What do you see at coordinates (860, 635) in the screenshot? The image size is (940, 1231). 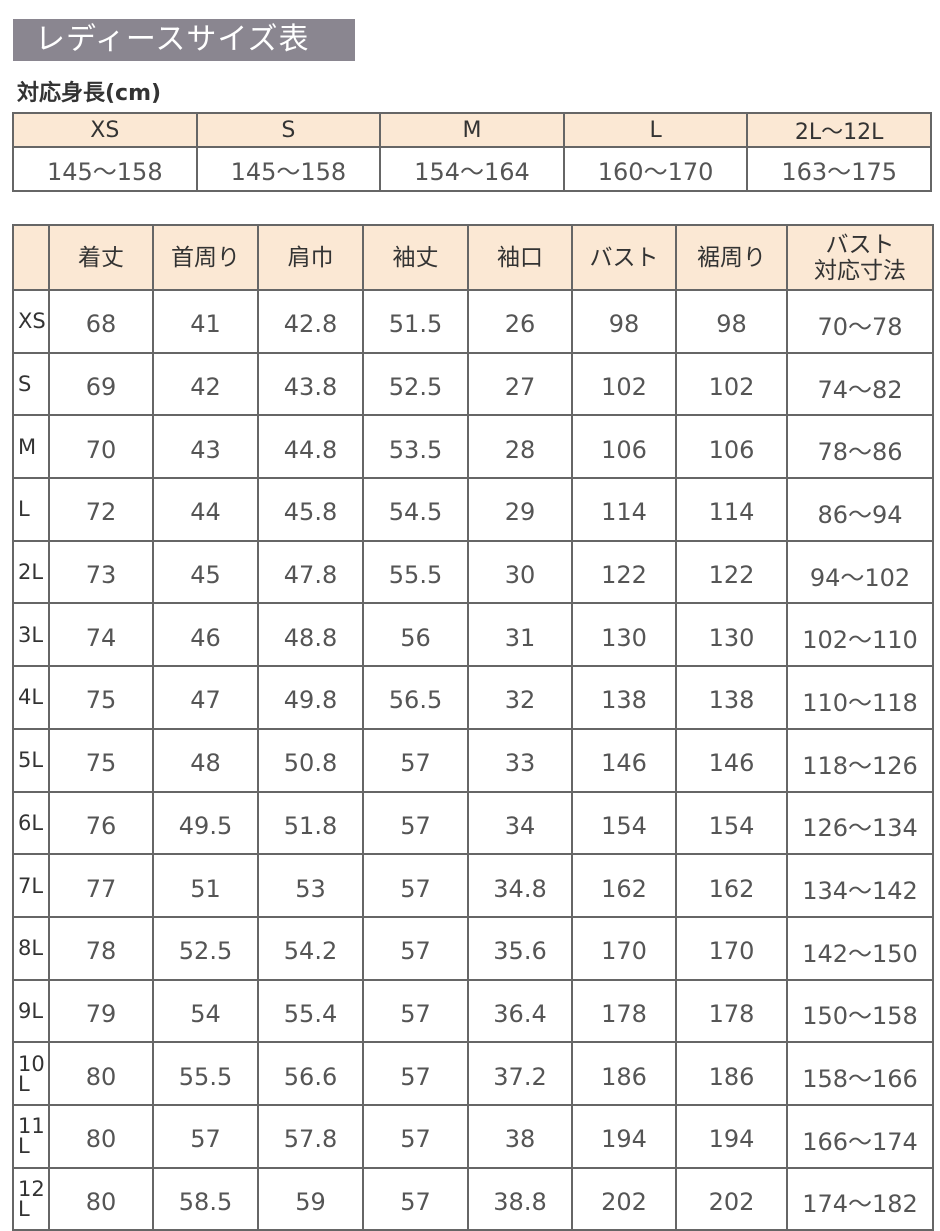 I see `cell-value: 102〜110` at bounding box center [860, 635].